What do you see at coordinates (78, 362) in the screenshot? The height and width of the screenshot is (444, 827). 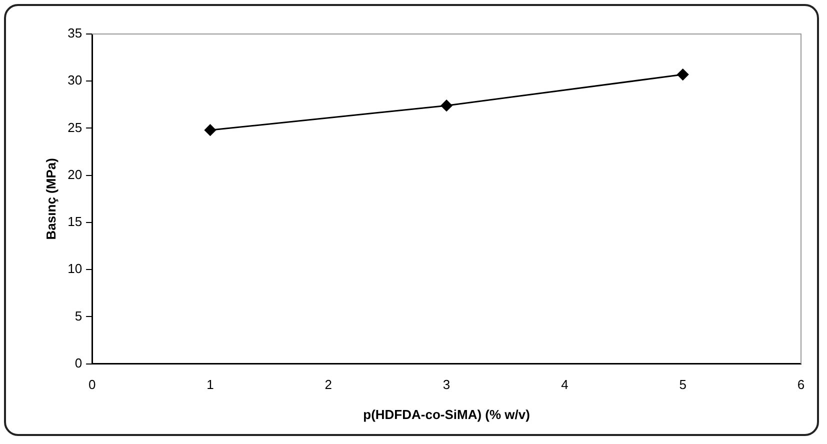 I see `y-tick-label: 0` at bounding box center [78, 362].